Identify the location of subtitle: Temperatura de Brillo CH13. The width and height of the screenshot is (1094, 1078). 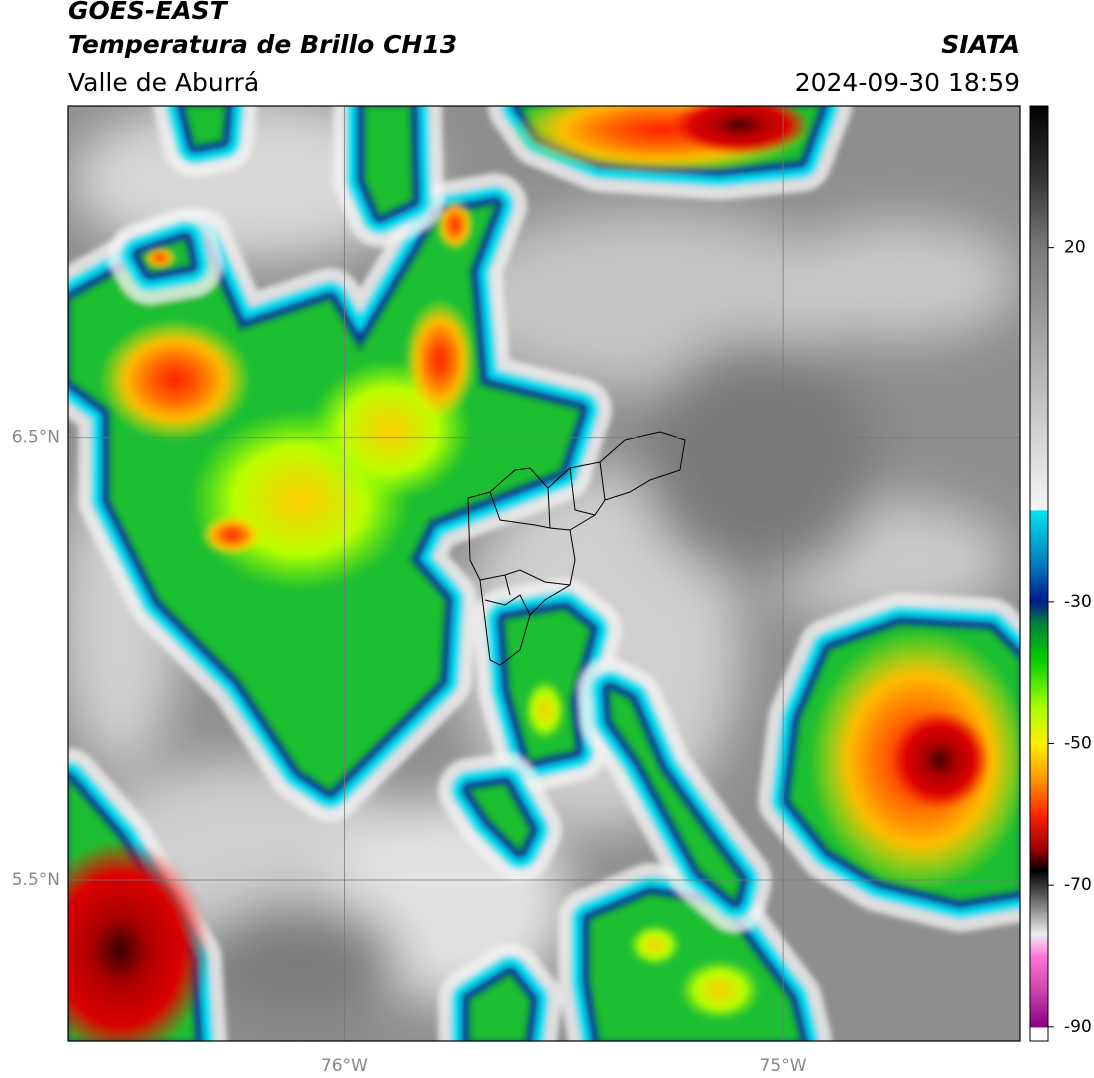
(262, 44).